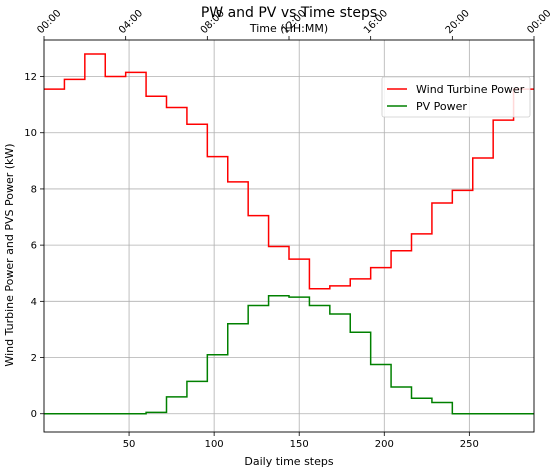 The width and height of the screenshot is (550, 473). What do you see at coordinates (34, 246) in the screenshot?
I see `y-tick-label: 6` at bounding box center [34, 246].